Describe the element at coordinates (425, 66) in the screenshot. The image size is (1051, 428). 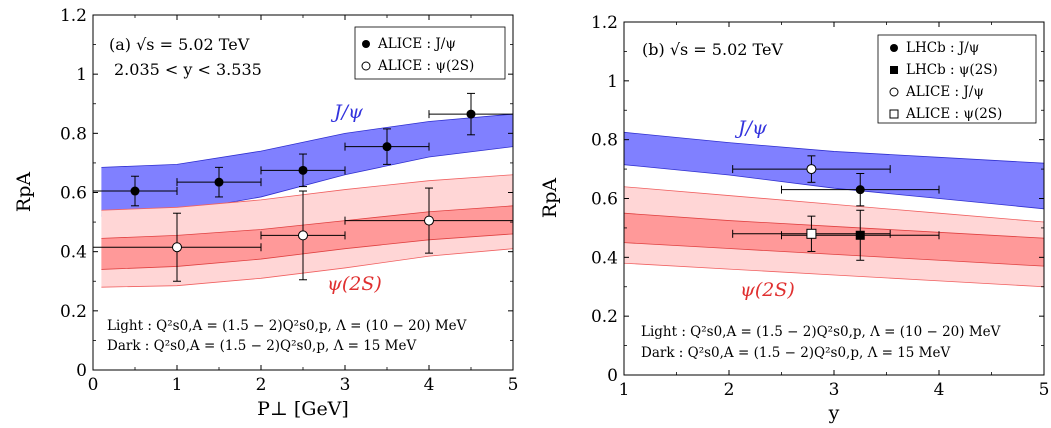
I see `panel-a-legend-label-2: ALICE : ψ(2S)` at that location.